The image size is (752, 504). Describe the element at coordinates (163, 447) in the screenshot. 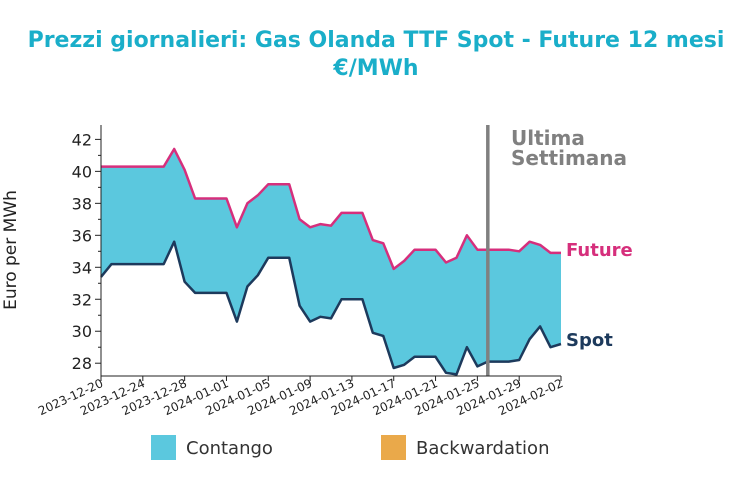

I see `legend-swatch-contango` at that location.